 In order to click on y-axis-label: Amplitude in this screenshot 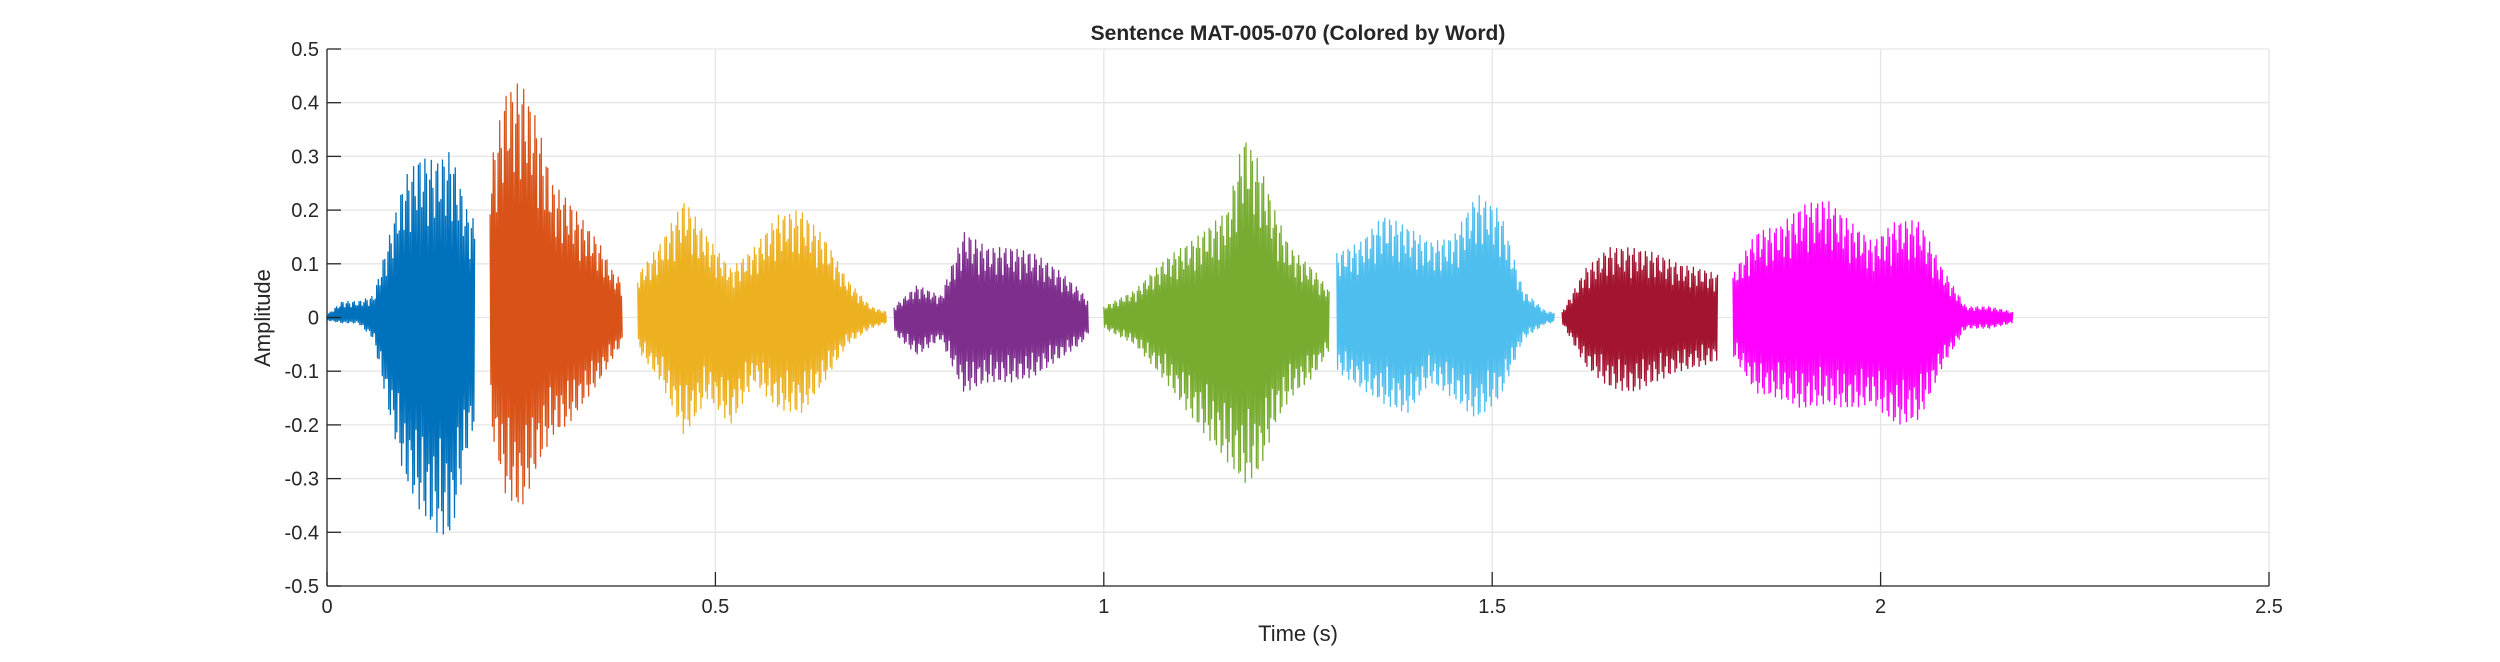, I will do `click(262, 318)`.